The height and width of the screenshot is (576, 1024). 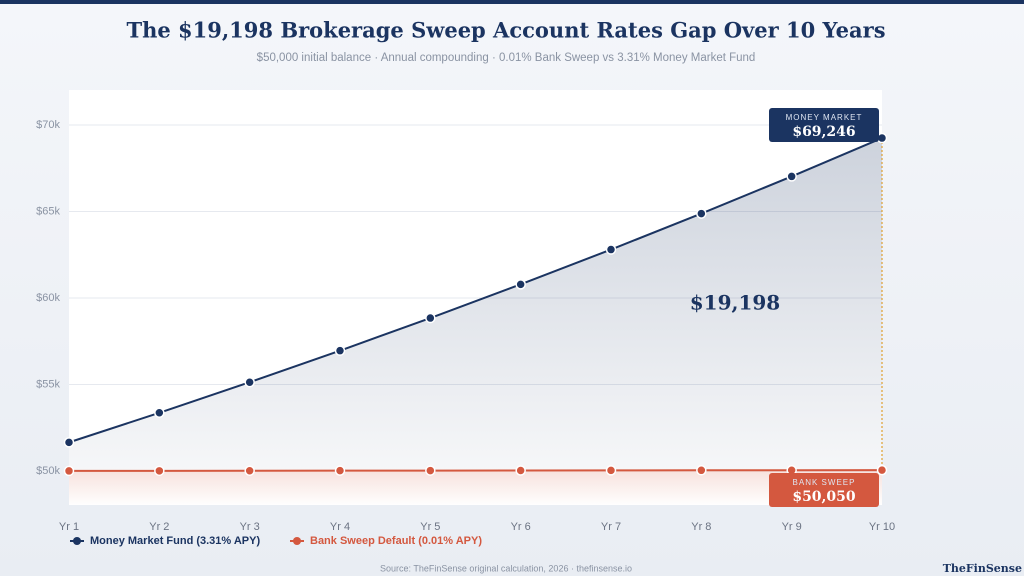 I want to click on x-tick-label: Yr 4, so click(x=340, y=527).